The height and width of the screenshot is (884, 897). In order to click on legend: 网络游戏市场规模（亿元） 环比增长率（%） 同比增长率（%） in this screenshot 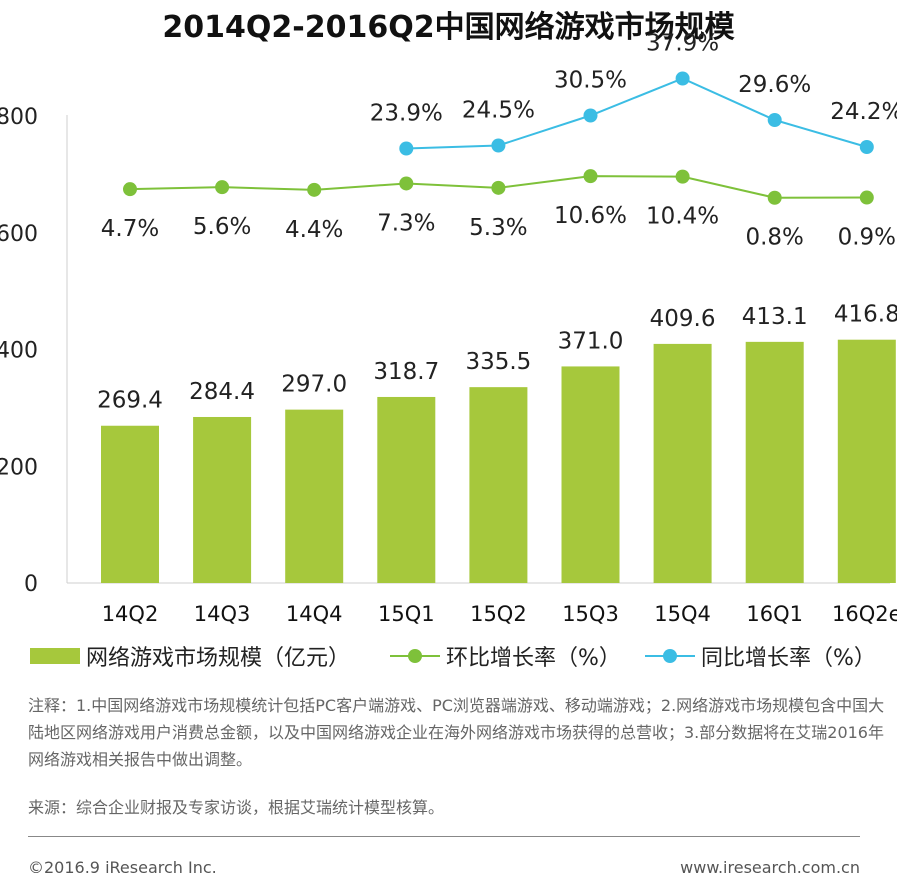, I will do `click(460, 657)`.